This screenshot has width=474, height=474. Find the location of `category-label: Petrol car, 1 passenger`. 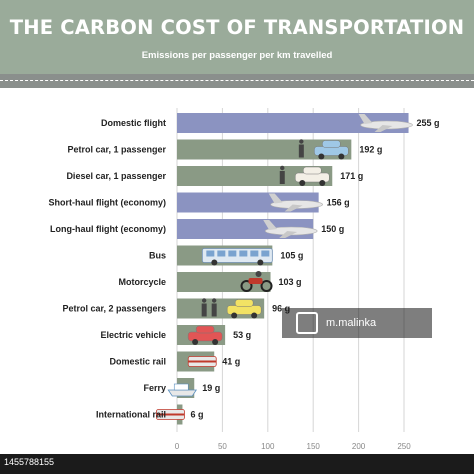

category-label: Petrol car, 1 passenger is located at coordinates (116, 150).